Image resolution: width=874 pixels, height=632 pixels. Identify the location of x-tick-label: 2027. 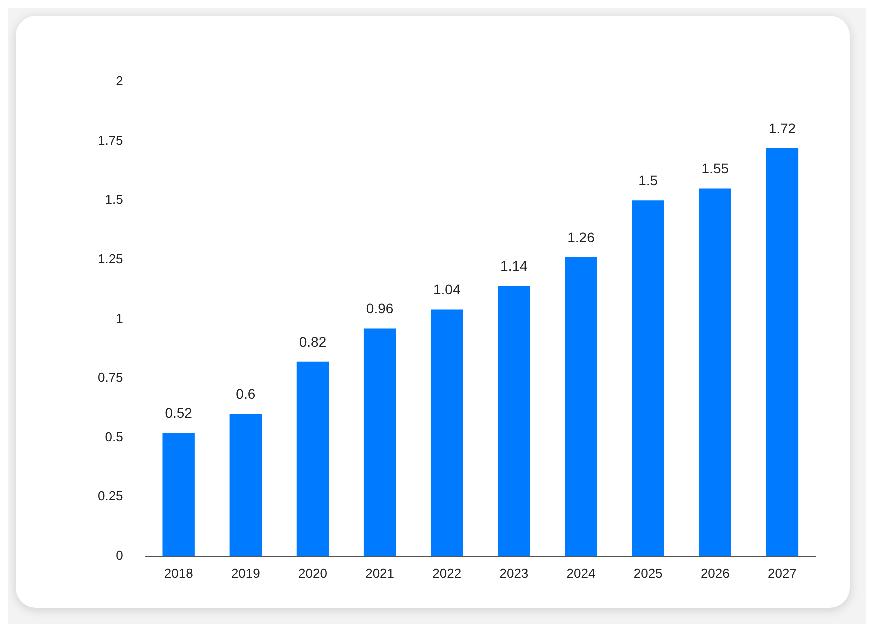
(782, 573).